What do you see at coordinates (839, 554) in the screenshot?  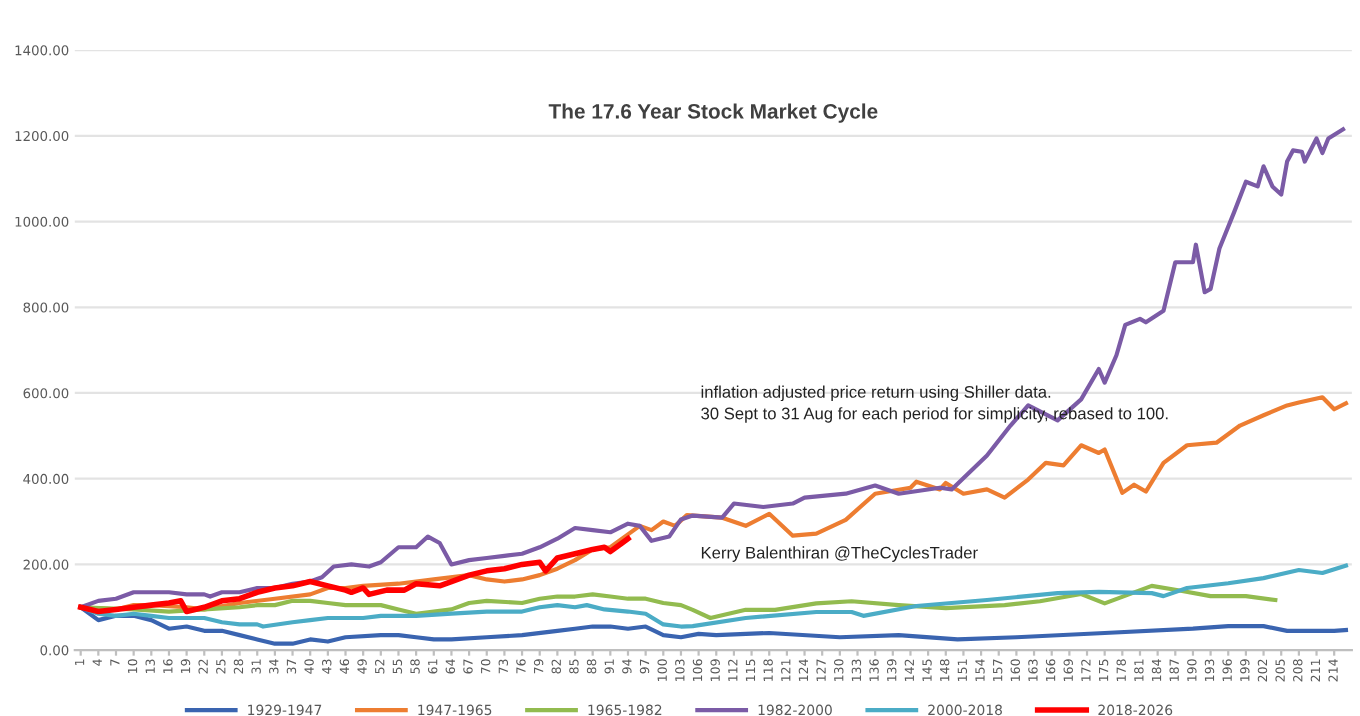 I see `annotation: Kerry Balenthiran @TheCyclesTrader` at bounding box center [839, 554].